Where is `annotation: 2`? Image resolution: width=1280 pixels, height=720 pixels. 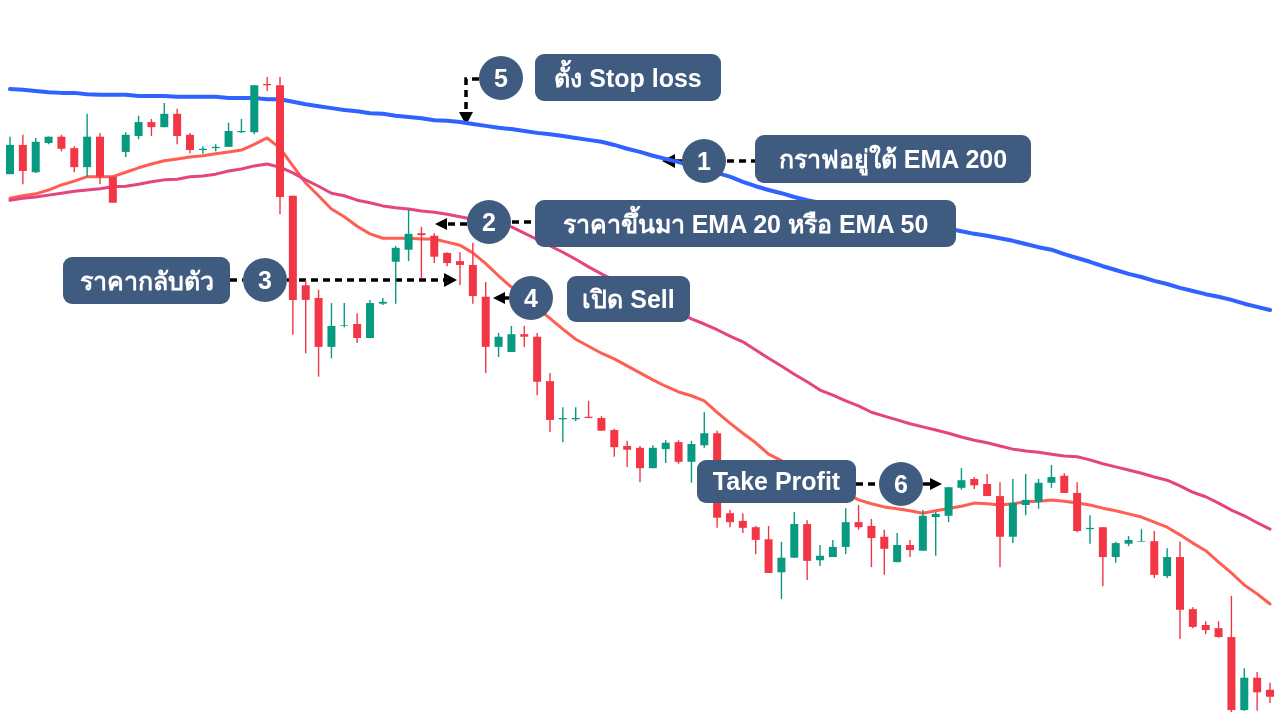 annotation: 2 is located at coordinates (489, 222).